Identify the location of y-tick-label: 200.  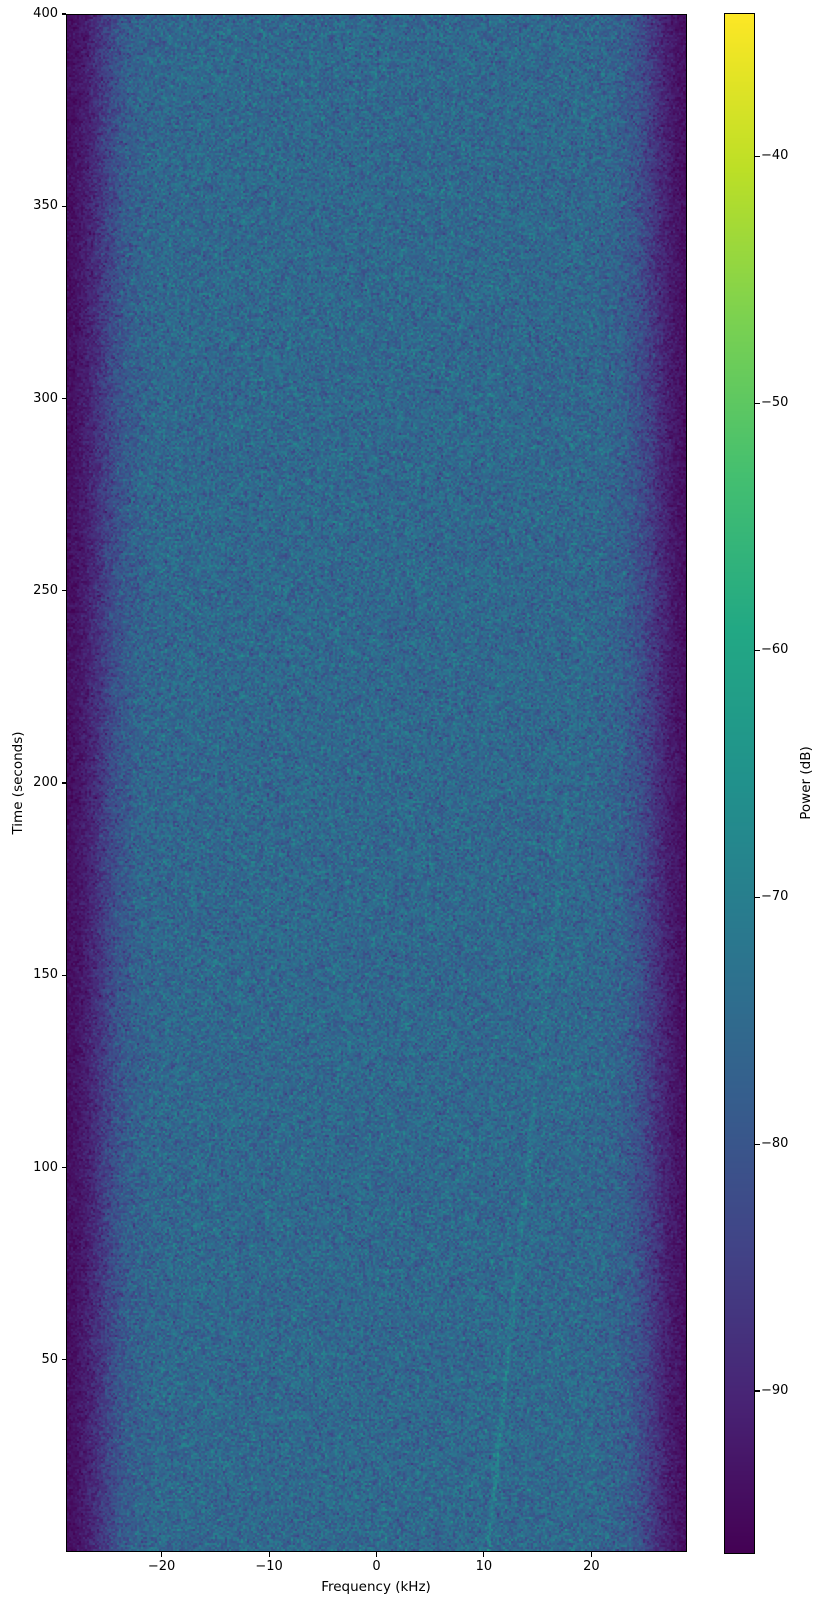
(45, 782).